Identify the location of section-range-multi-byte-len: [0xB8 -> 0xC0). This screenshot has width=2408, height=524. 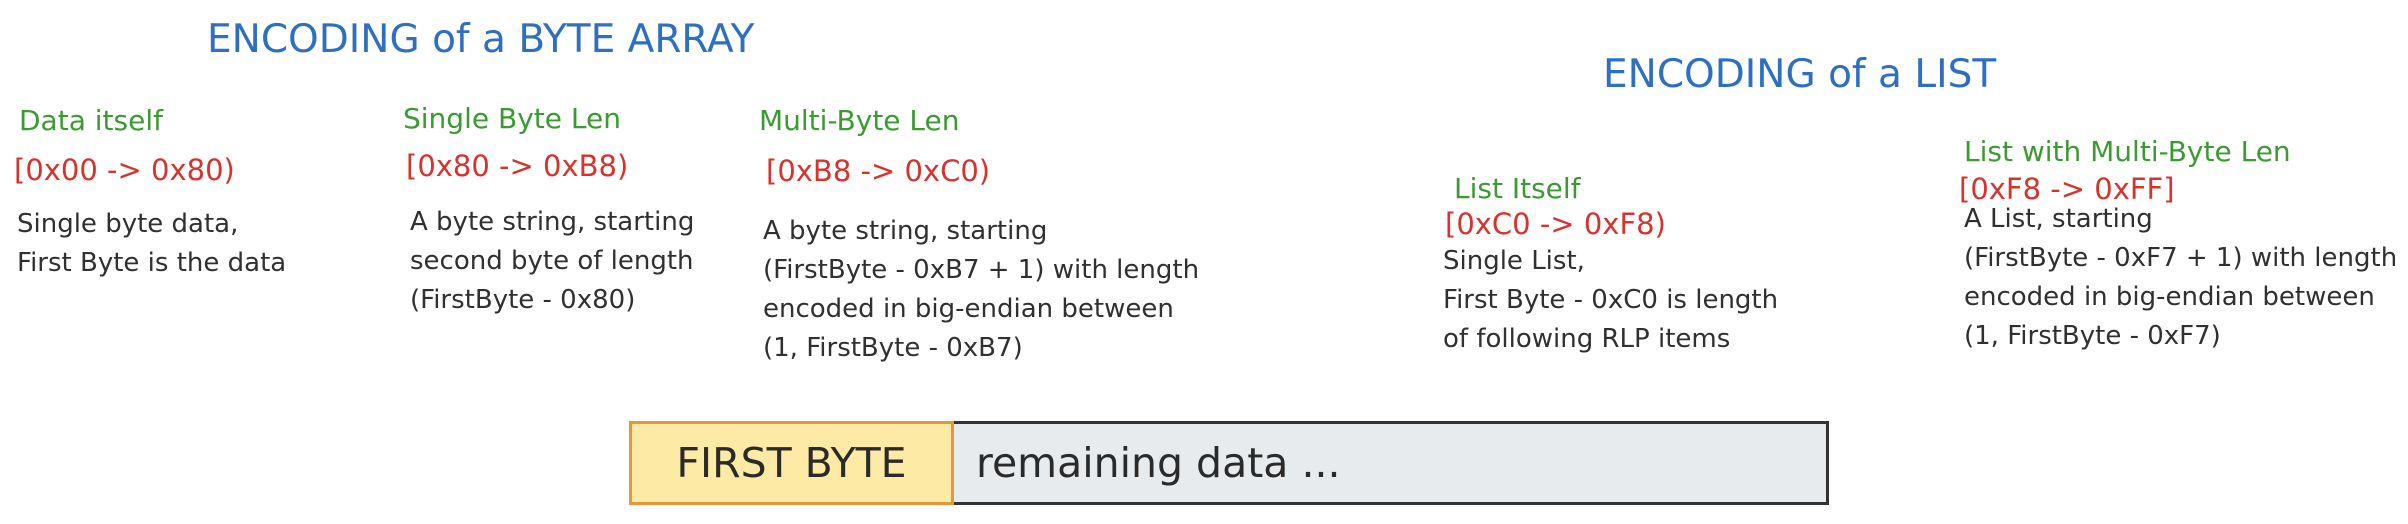
(878, 171).